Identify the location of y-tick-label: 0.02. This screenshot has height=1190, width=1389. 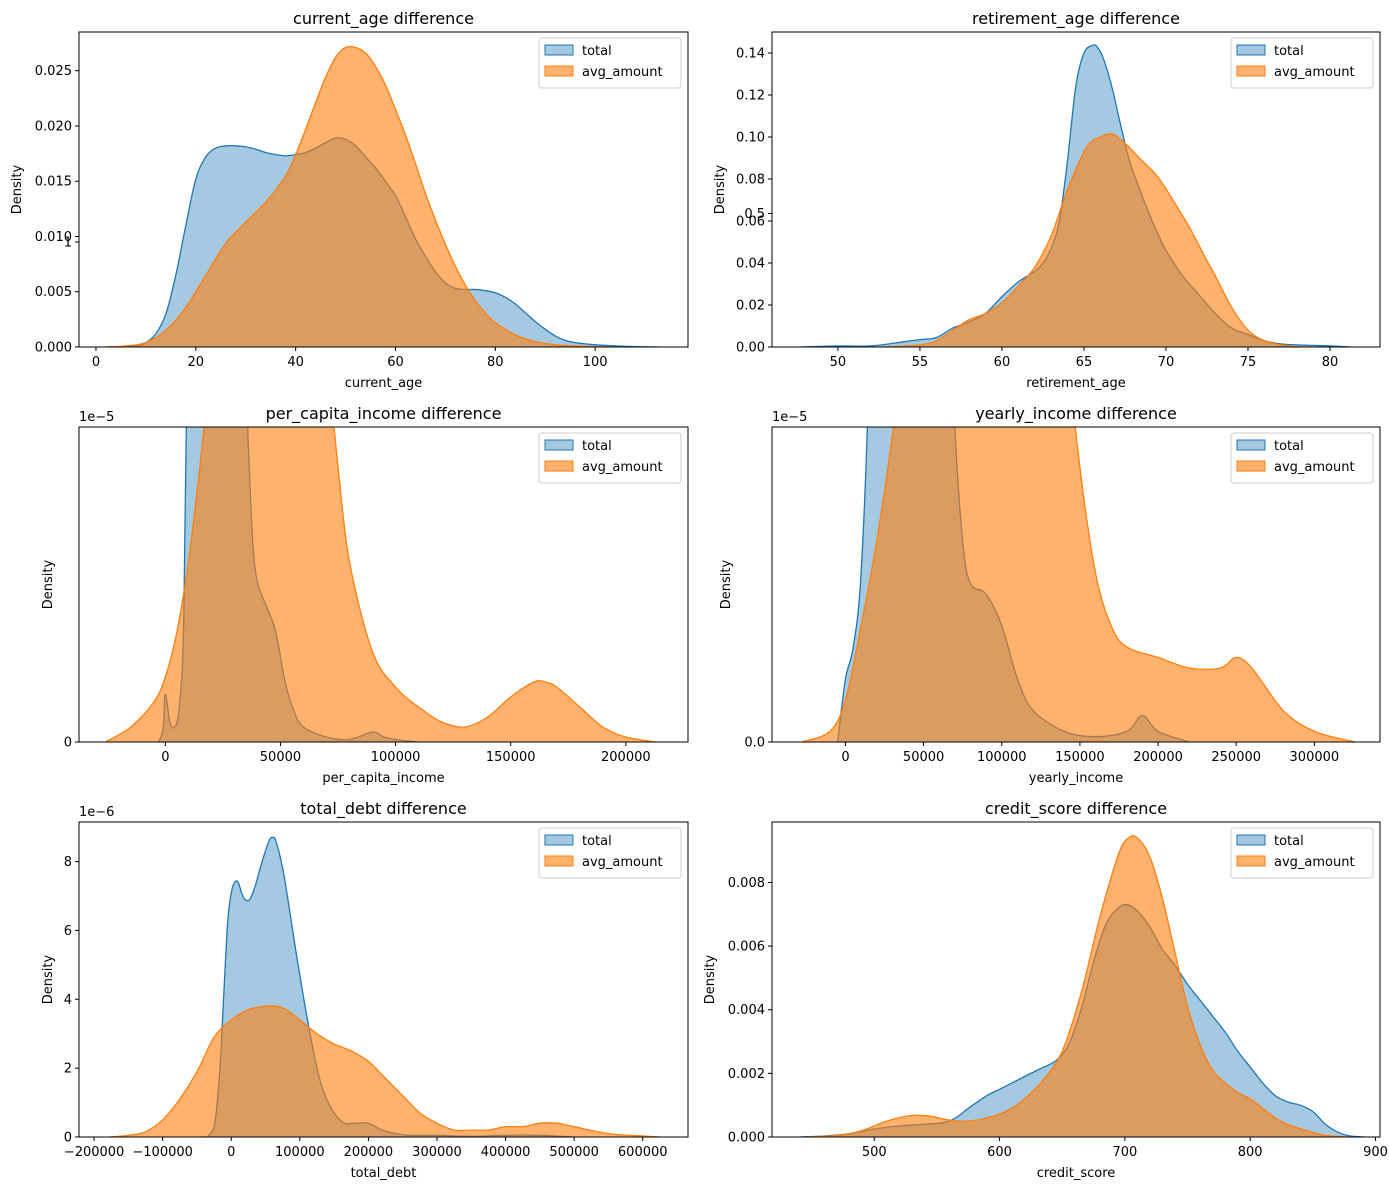
(750, 306).